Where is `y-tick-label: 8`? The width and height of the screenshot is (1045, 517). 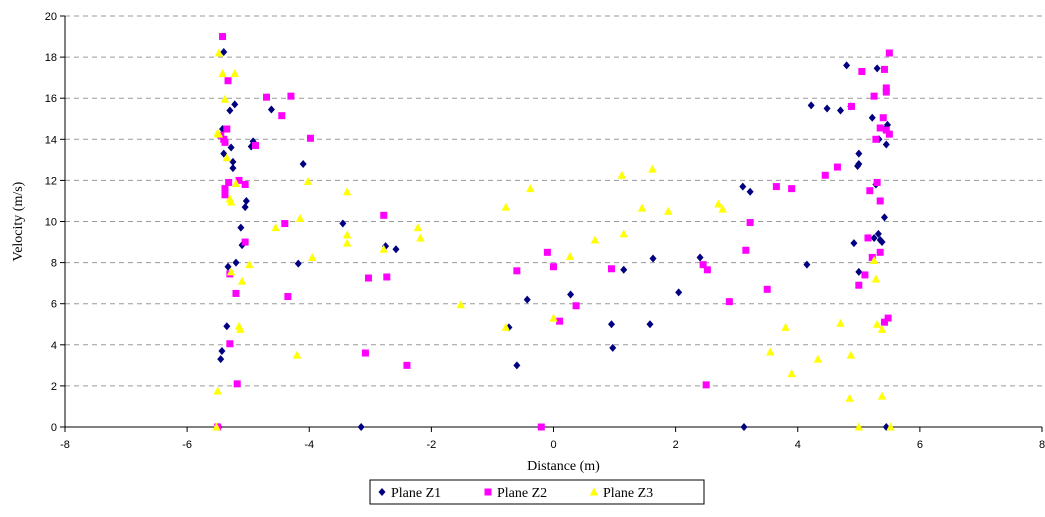 y-tick-label: 8 is located at coordinates (54, 264).